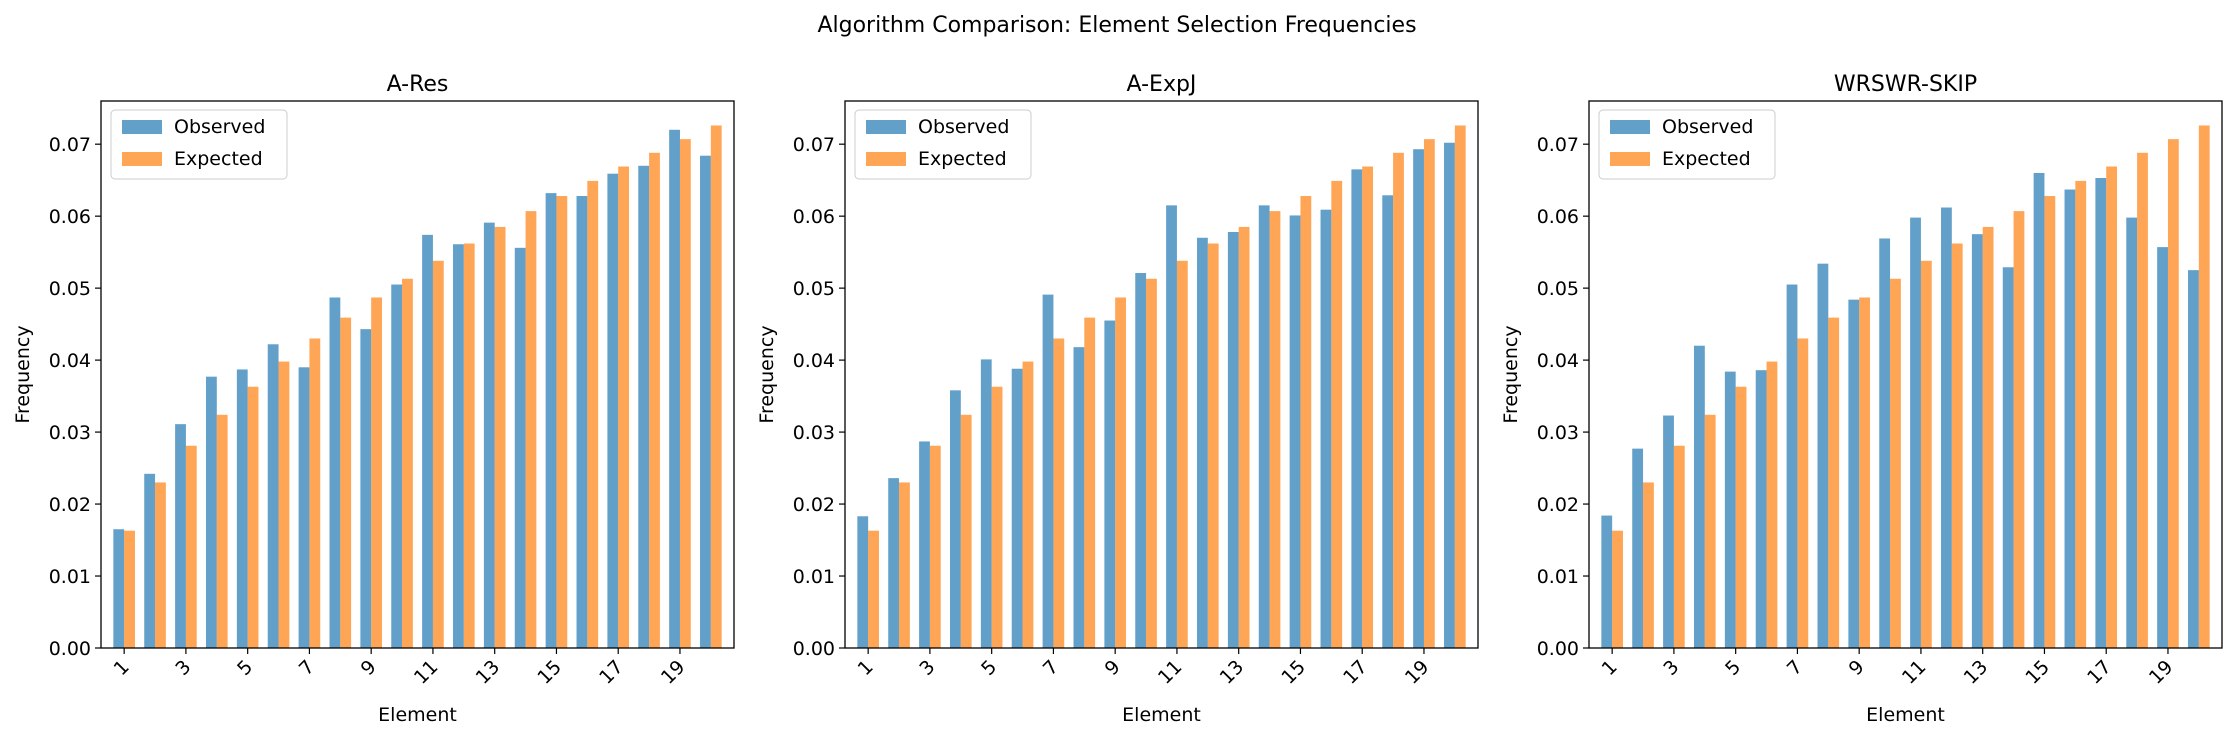  I want to click on a-expj-title: A-ExpJ, so click(1162, 84).